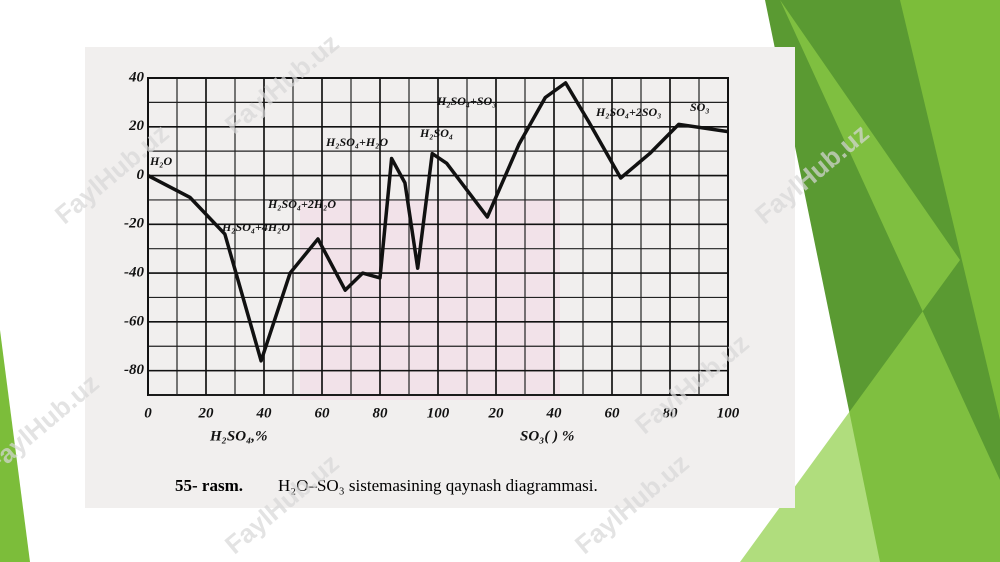  I want to click on annotation: H₂SO₄+2H₂O, so click(301, 204).